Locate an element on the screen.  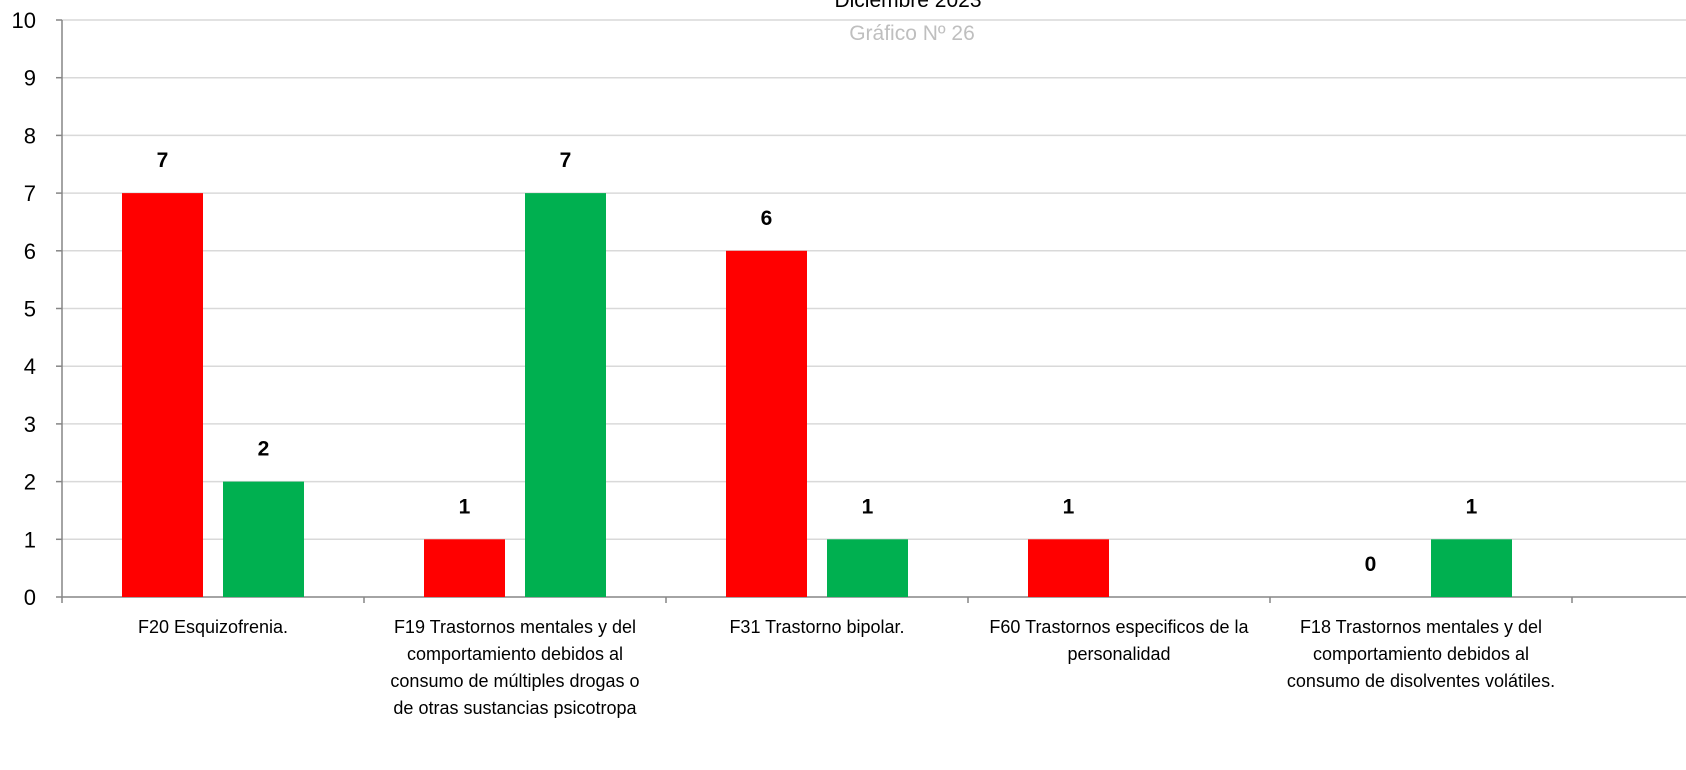
category-label: F20 Esquizofrenia. is located at coordinates (213, 627).